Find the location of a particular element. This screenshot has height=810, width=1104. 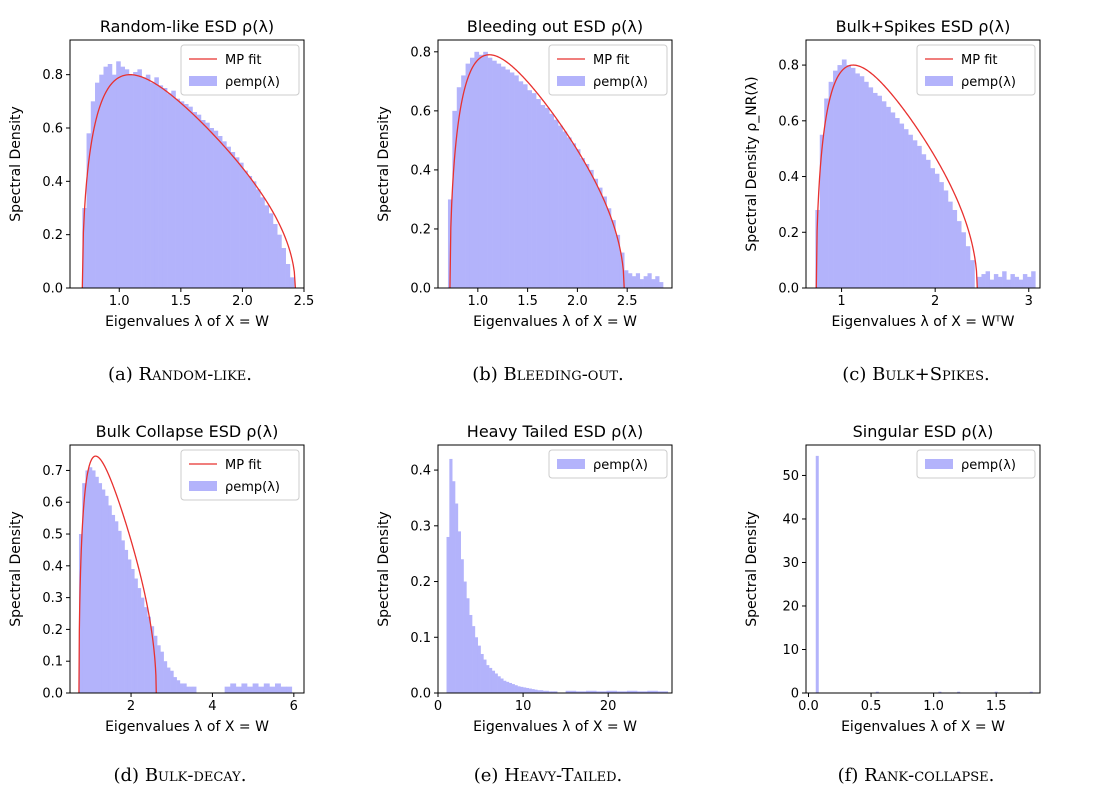

y-tick-label: 0.8 is located at coordinates (788, 66).